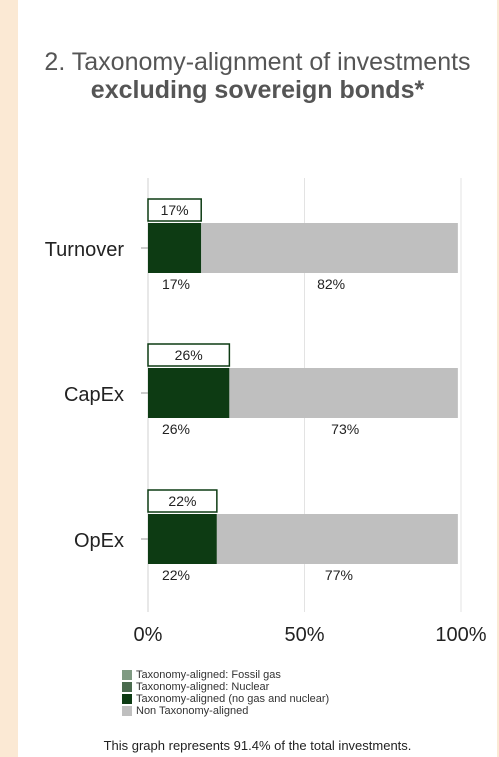  What do you see at coordinates (233, 699) in the screenshot?
I see `legend-label: Taxonomy-aligned (no gas and nuclear)` at bounding box center [233, 699].